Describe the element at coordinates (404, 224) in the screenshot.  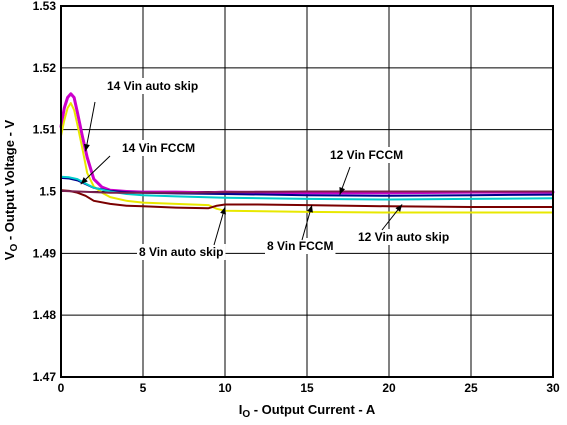
I see `annotation-6: 12 Vin auto skip` at that location.